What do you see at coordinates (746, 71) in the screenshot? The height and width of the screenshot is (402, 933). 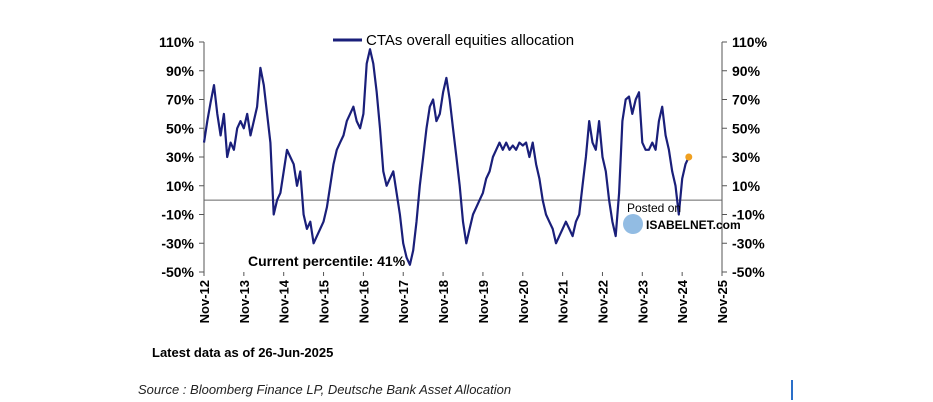 I see `y-tick-label-right: 90%` at bounding box center [746, 71].